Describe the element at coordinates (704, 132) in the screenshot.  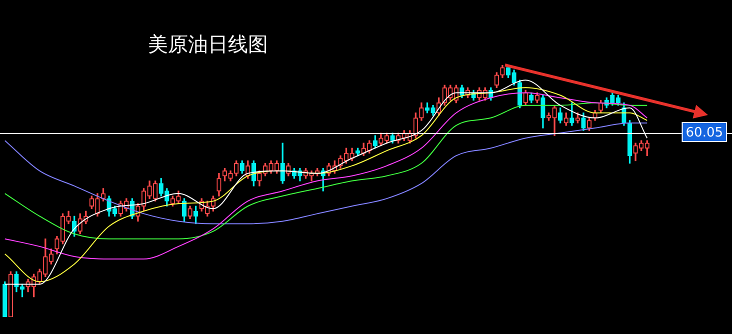
I see `text: 60.05` at that location.